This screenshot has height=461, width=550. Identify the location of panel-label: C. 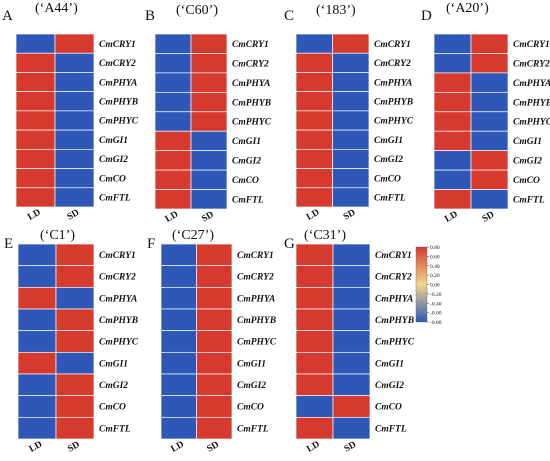
(289, 16).